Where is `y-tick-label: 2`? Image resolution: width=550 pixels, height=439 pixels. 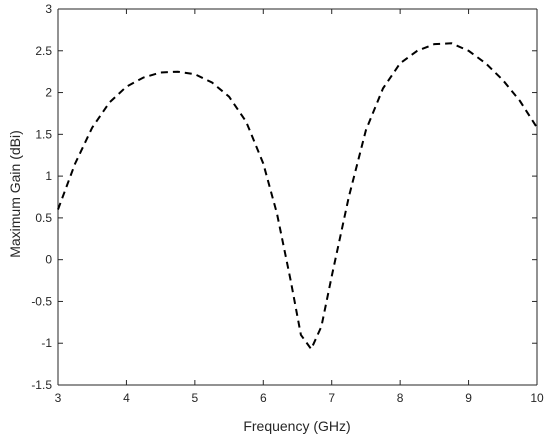
y-tick-label: 2 is located at coordinates (48, 93).